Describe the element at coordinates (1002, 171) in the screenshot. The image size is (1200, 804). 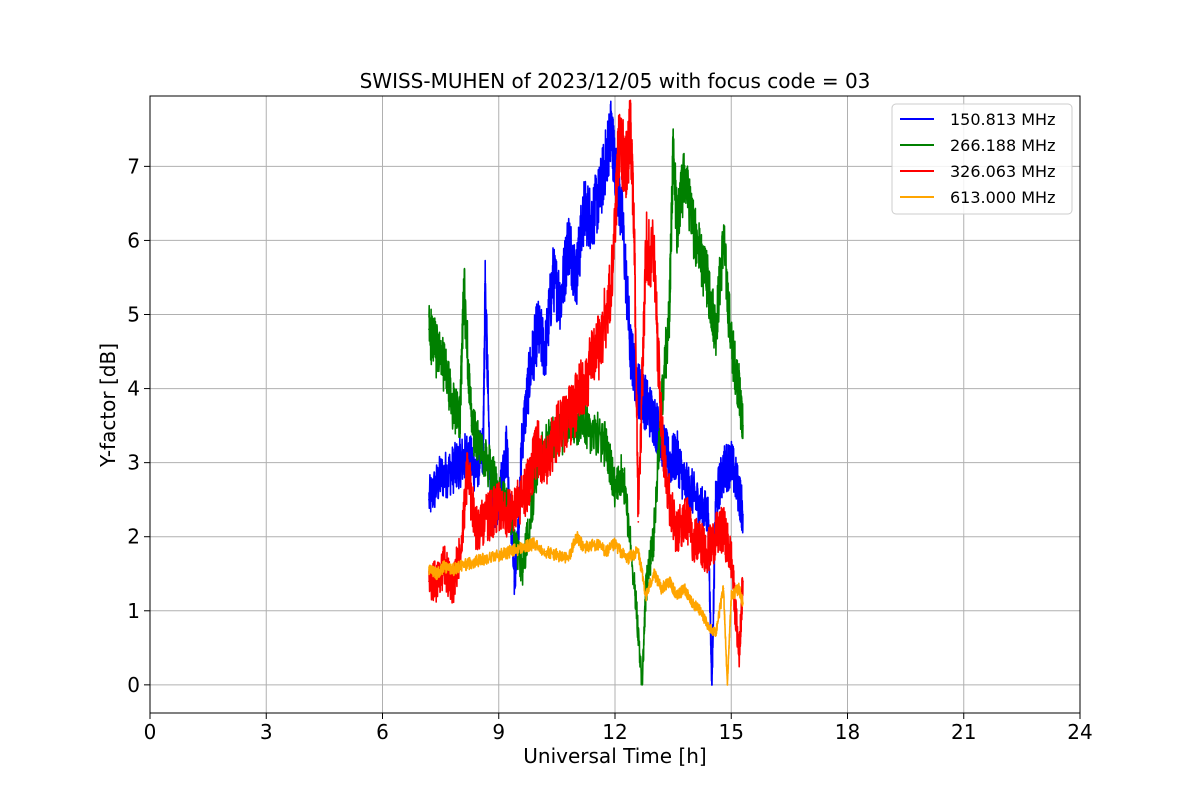
I see `legend-label-2: 326.063 MHz` at that location.